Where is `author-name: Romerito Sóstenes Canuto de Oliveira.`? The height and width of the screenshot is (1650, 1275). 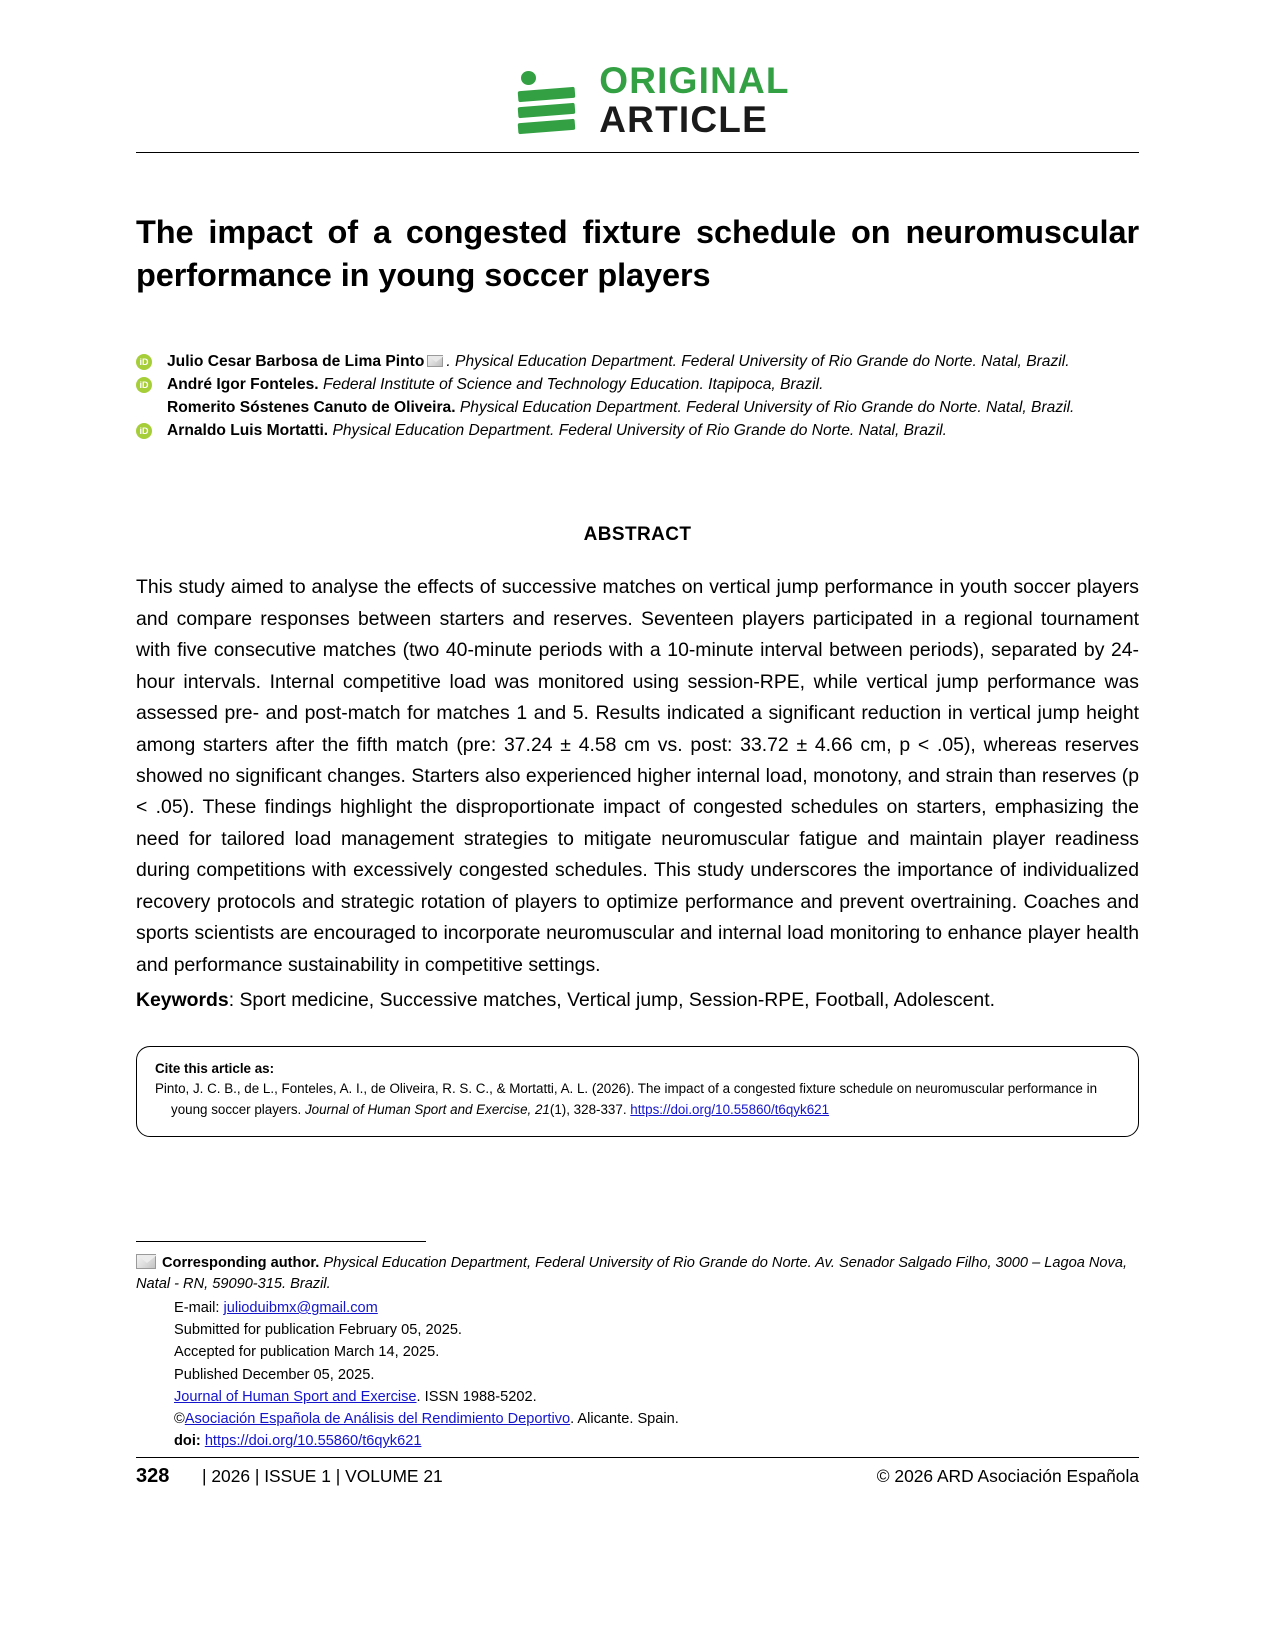 author-name: Romerito Sóstenes Canuto de Oliveira. is located at coordinates (311, 408).